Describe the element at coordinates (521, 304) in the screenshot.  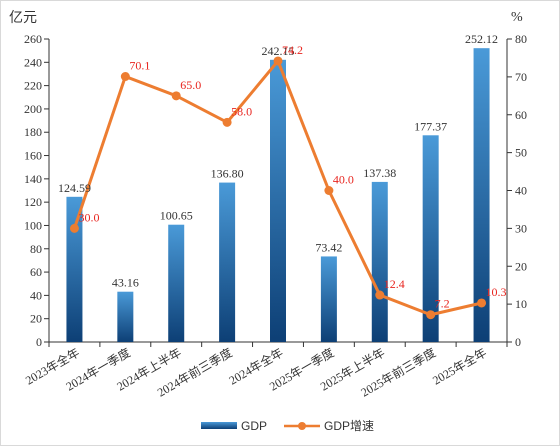
I see `right-tick-label: 10` at that location.